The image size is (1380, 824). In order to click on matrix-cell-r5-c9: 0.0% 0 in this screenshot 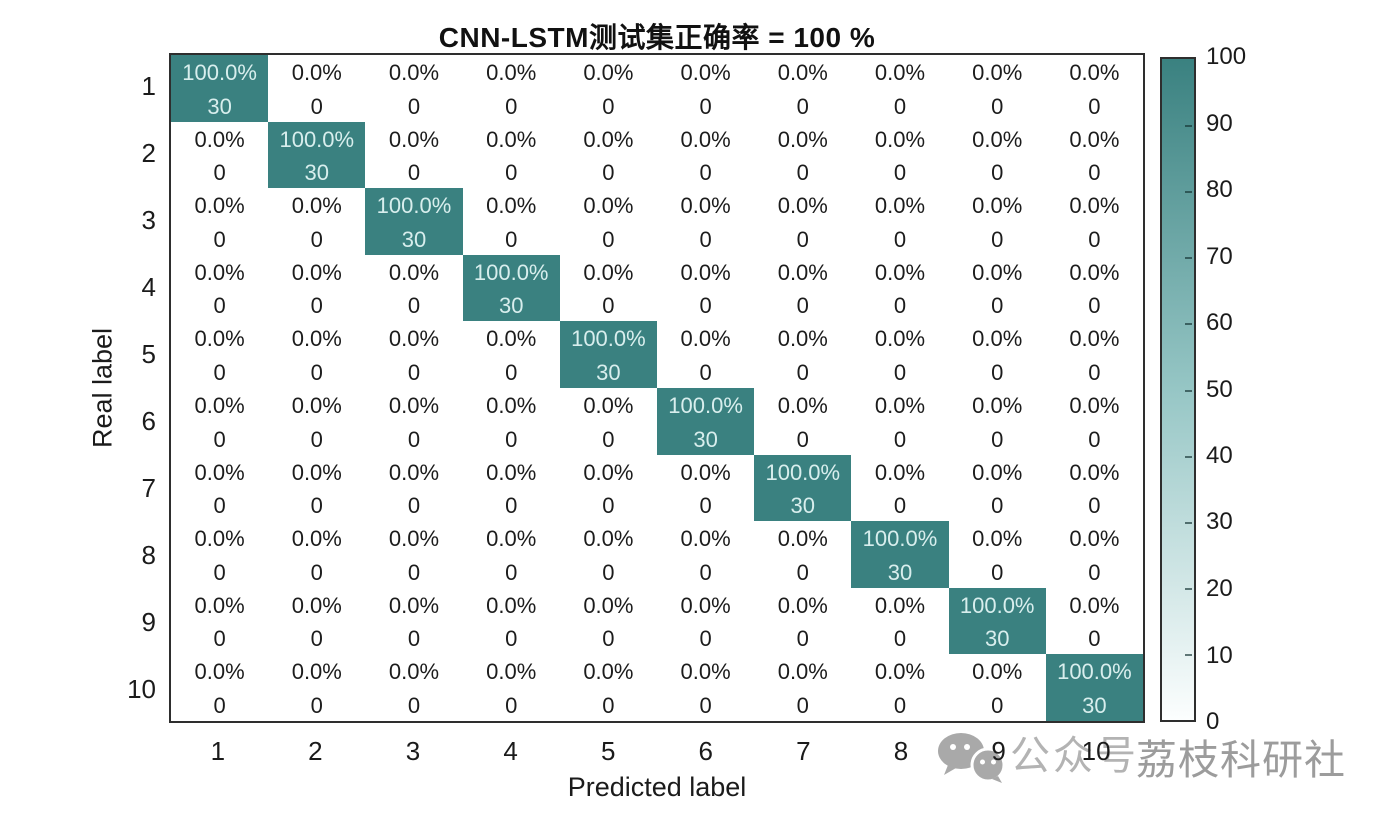, I will do `click(997, 354)`.